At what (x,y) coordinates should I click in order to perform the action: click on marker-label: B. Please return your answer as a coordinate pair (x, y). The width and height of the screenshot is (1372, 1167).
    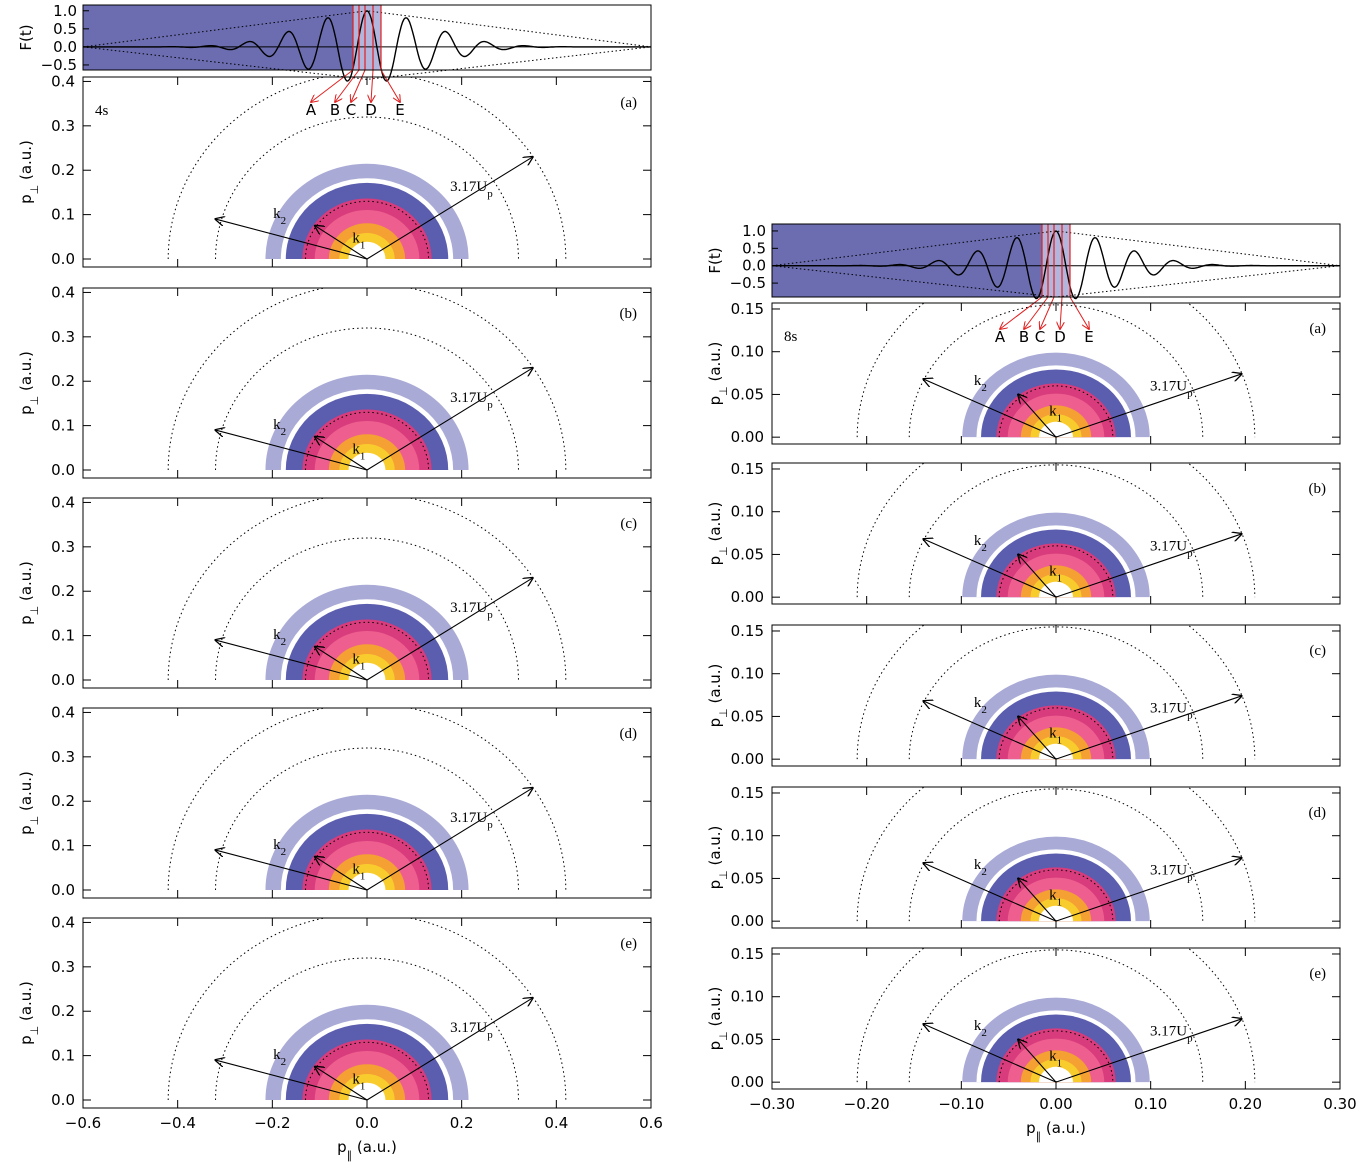
    Looking at the image, I should click on (335, 110).